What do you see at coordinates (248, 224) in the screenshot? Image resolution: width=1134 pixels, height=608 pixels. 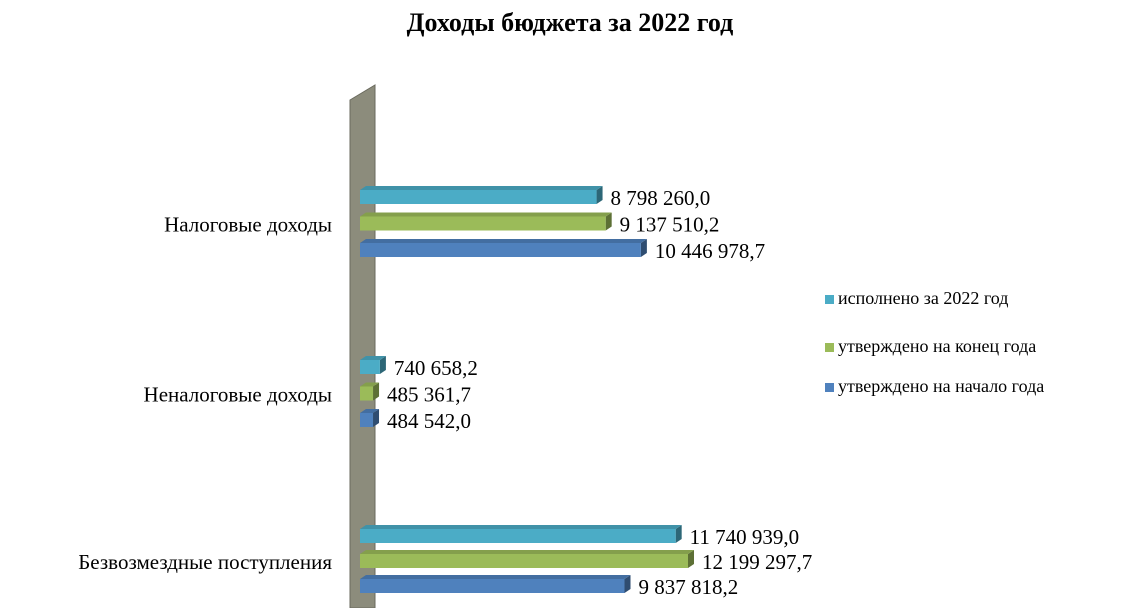 I see `y-tick-label: Налоговые доходы` at bounding box center [248, 224].